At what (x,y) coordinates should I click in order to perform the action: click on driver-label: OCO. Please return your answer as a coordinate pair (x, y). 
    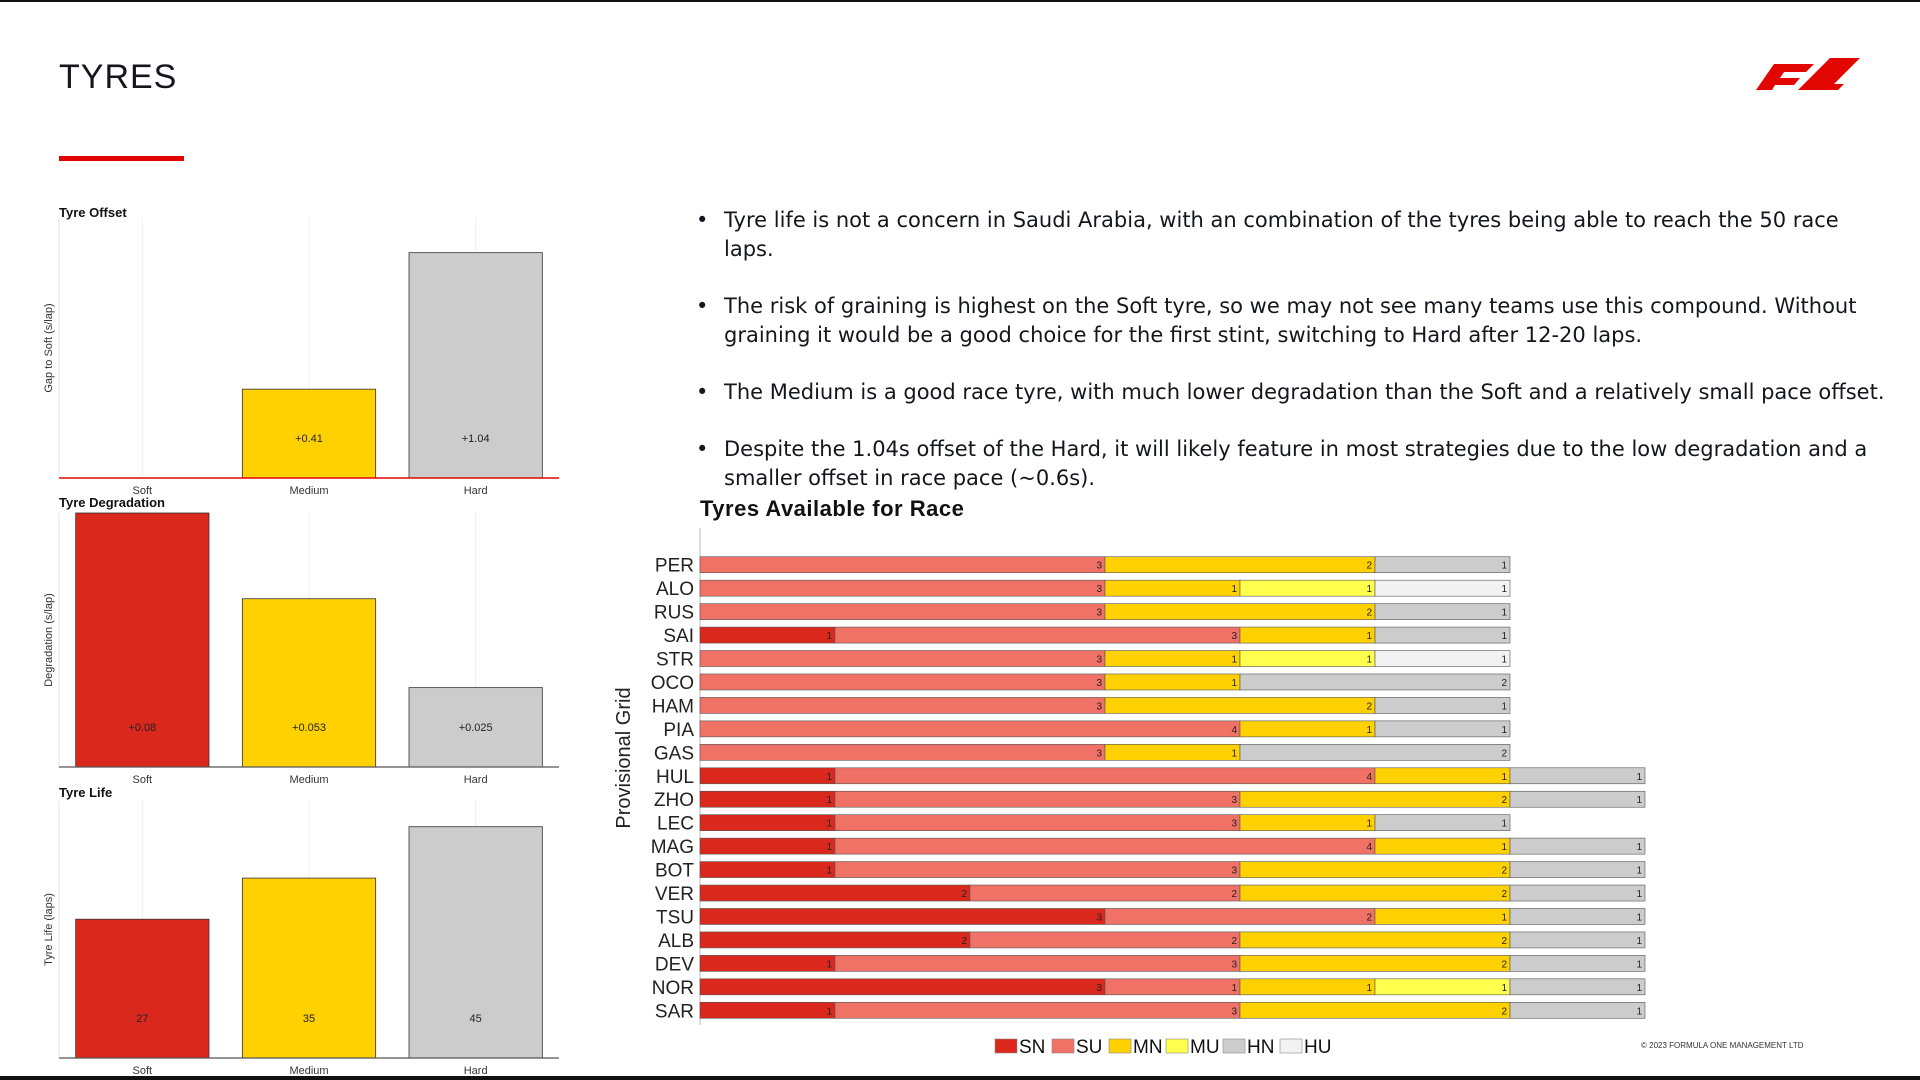
    Looking at the image, I should click on (672, 683).